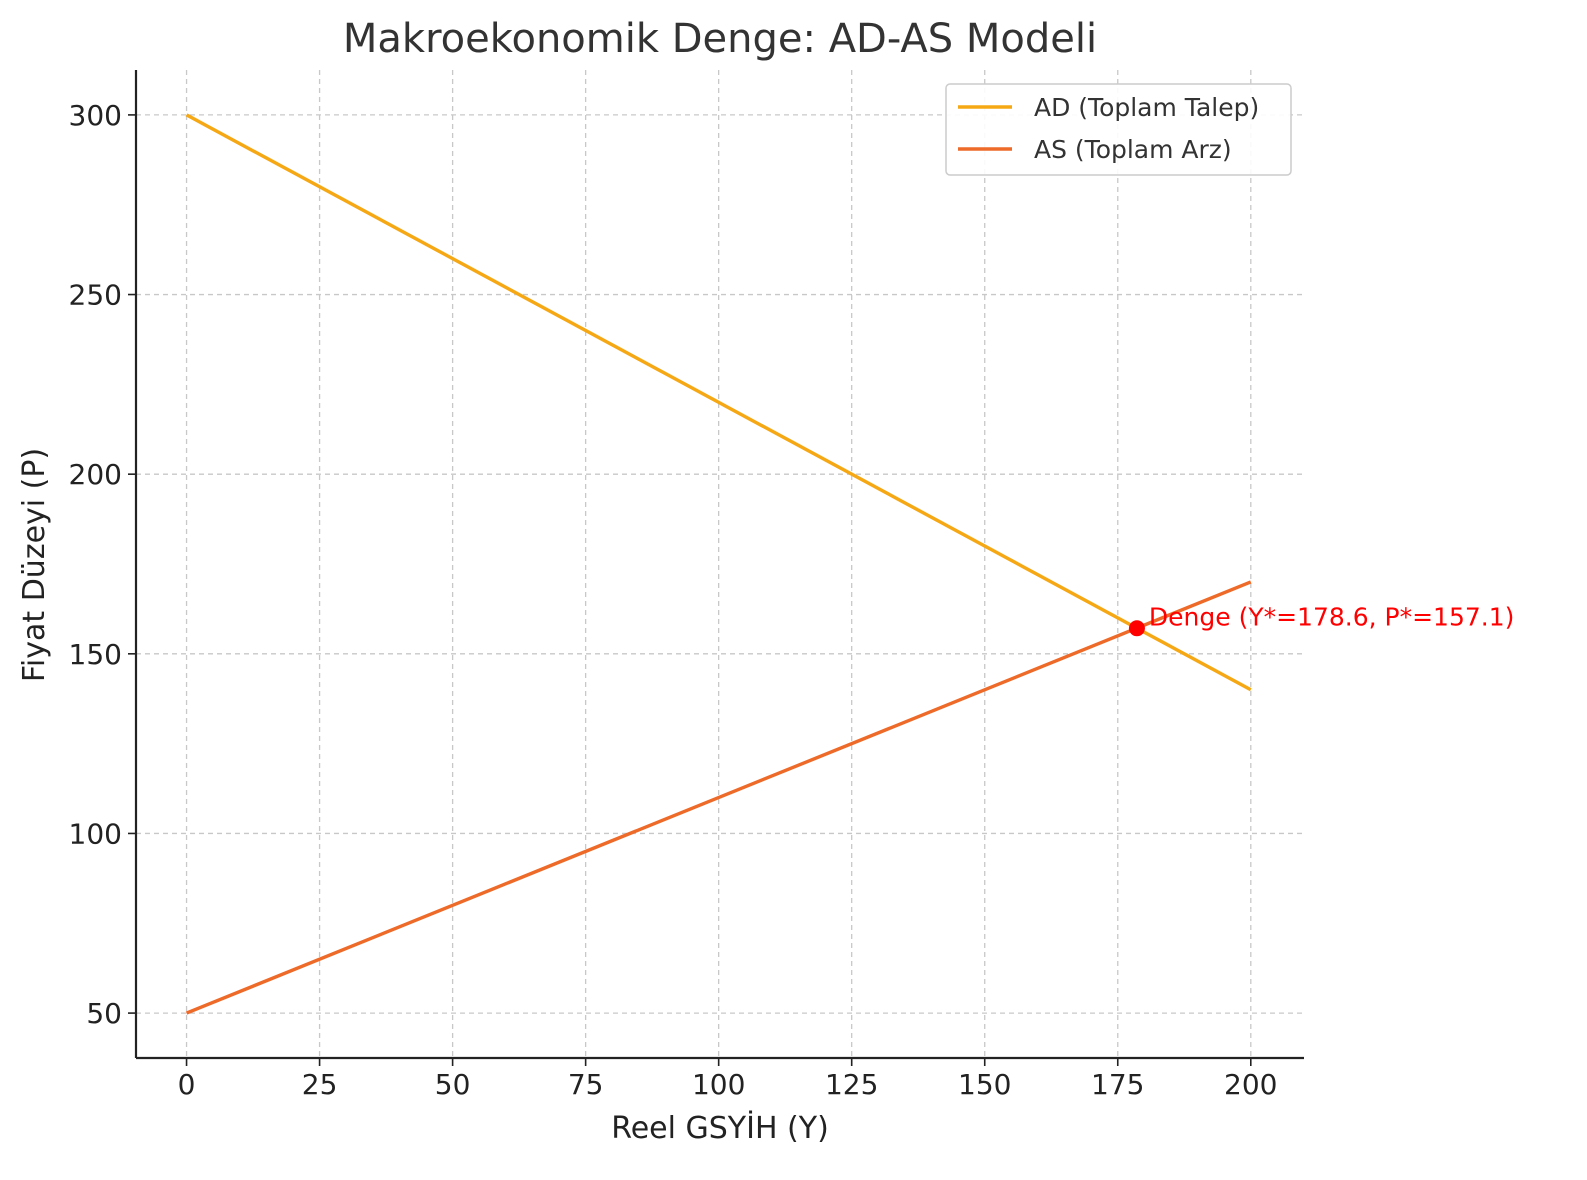 The width and height of the screenshot is (1587, 1180). What do you see at coordinates (1250, 1084) in the screenshot?
I see `x-tick-label: 200` at bounding box center [1250, 1084].